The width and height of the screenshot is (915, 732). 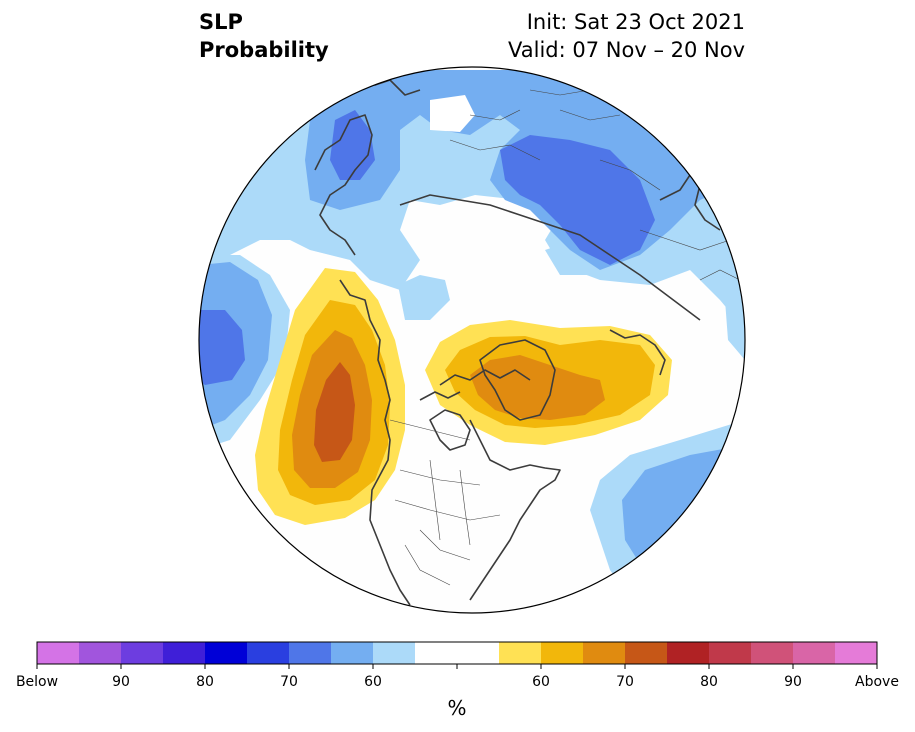 I want to click on title-left: SLP Probability, so click(x=264, y=36).